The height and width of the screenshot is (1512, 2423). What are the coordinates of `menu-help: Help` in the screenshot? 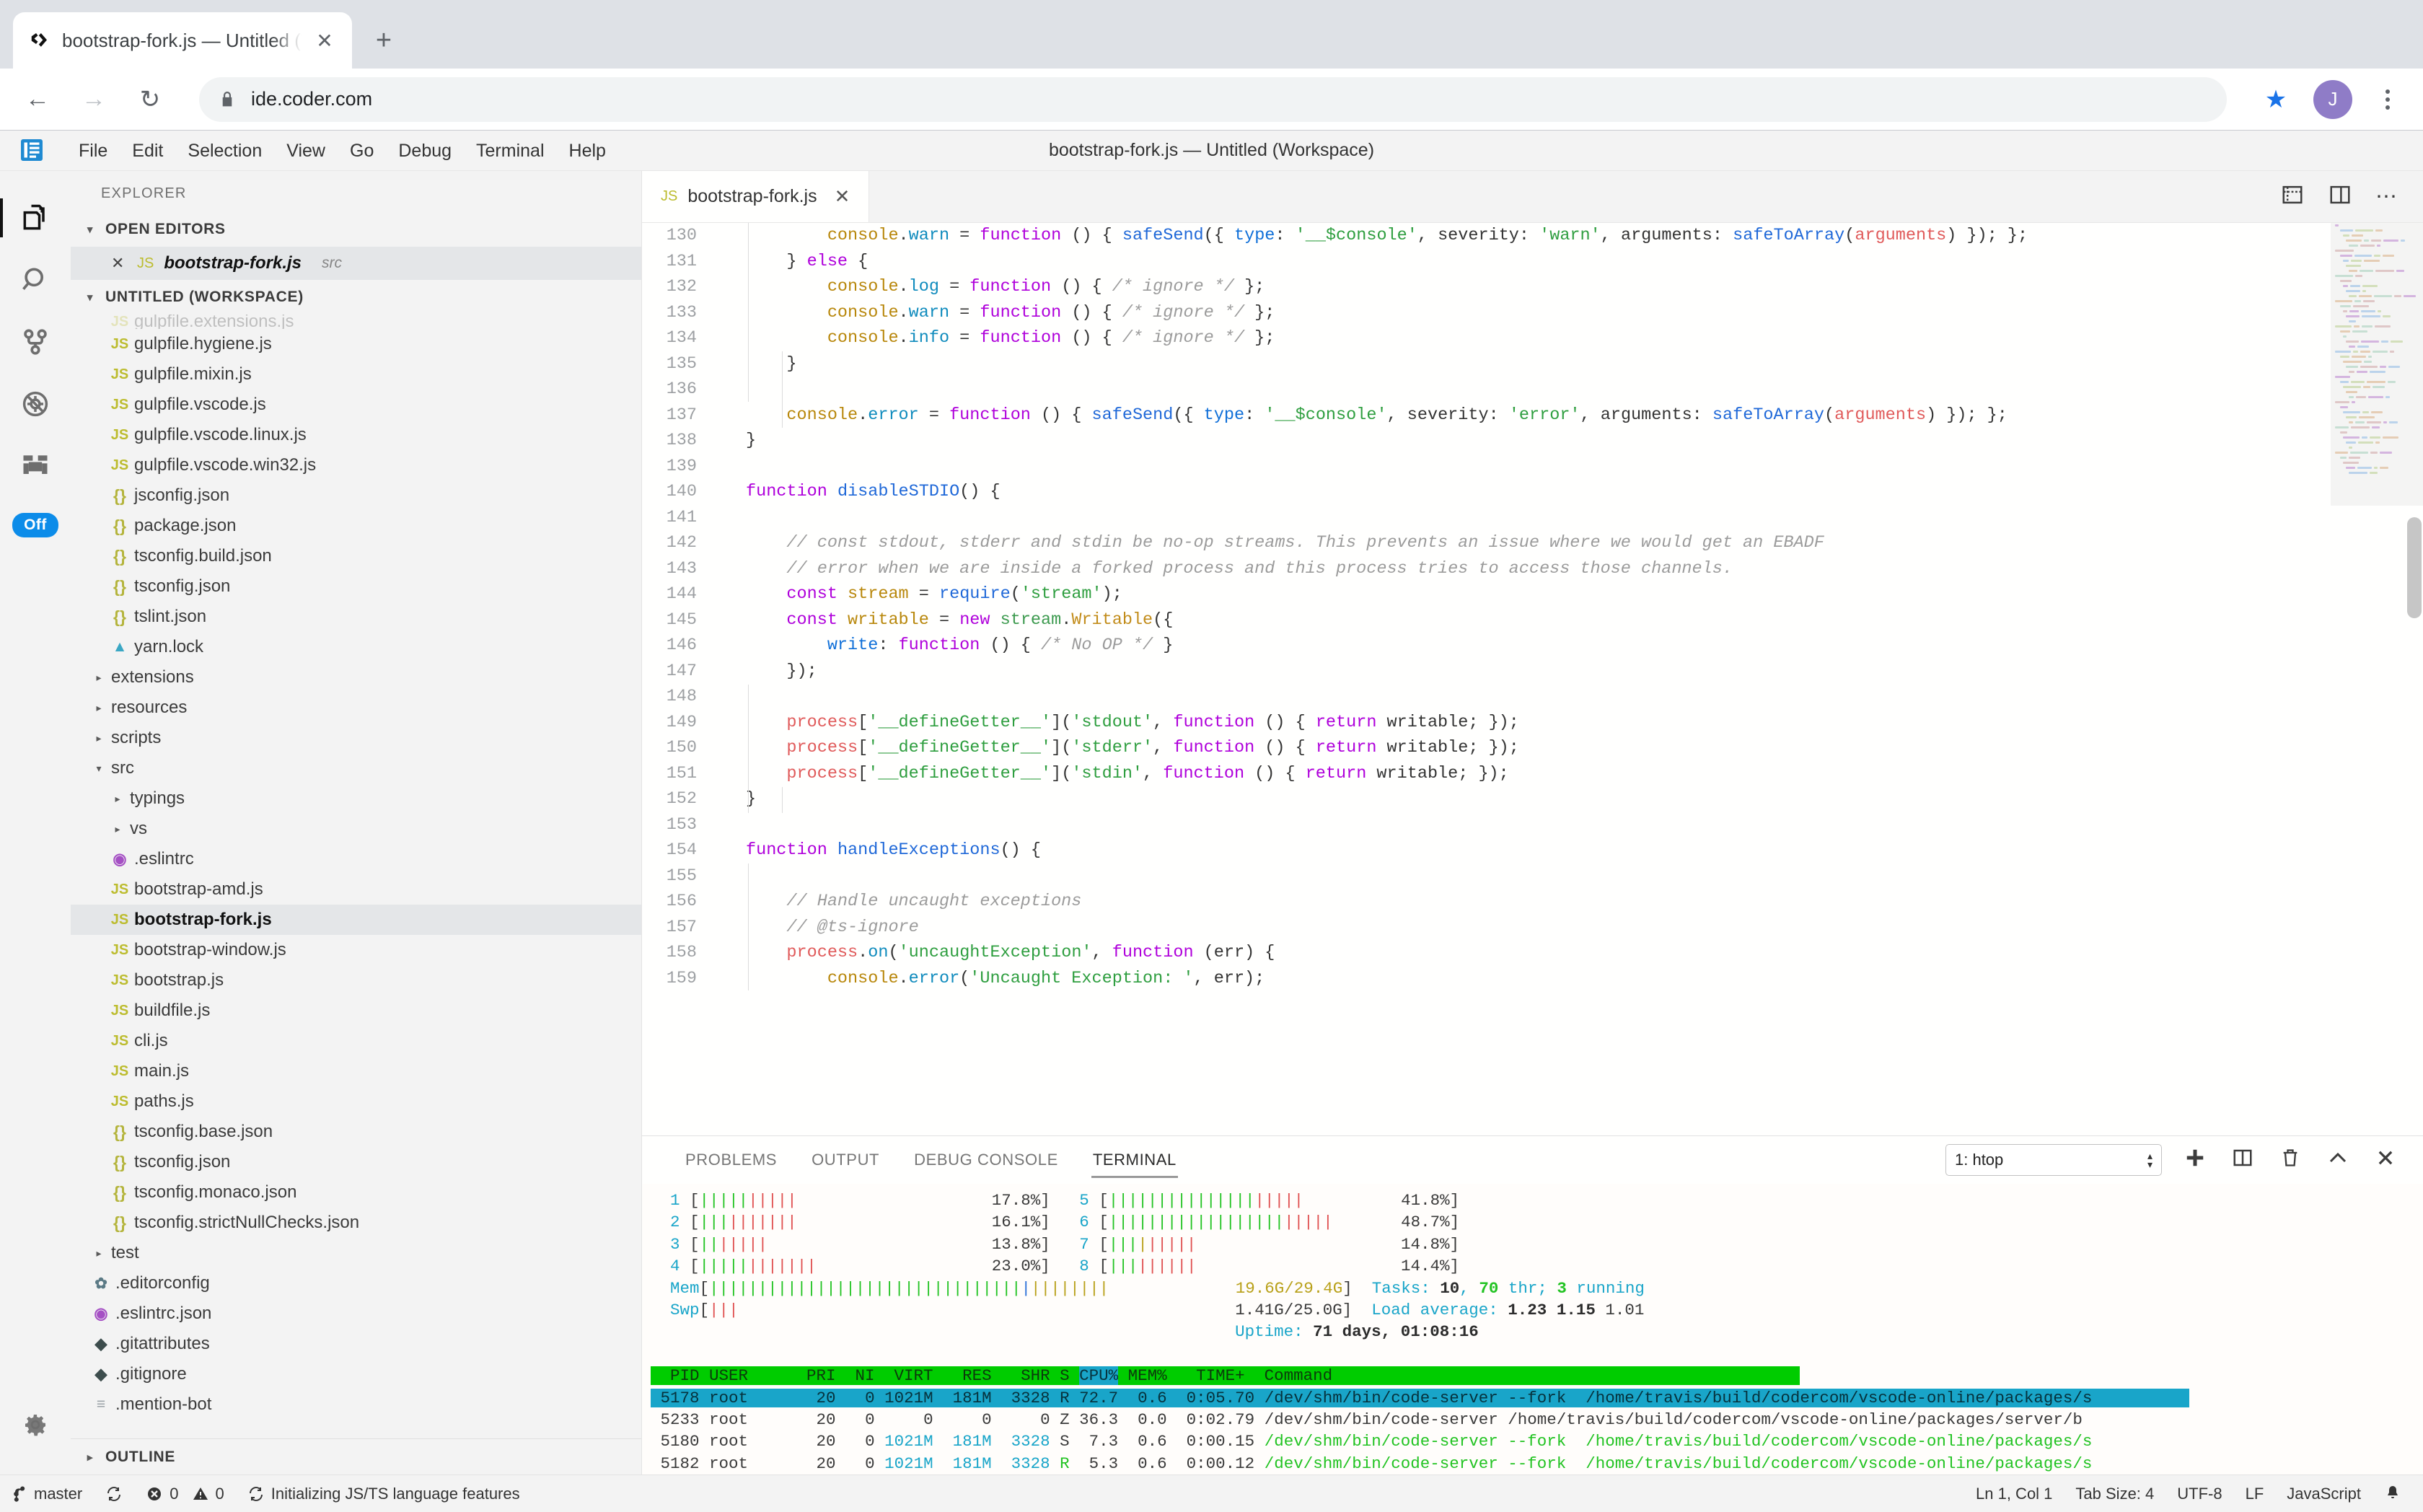 It's located at (587, 151).